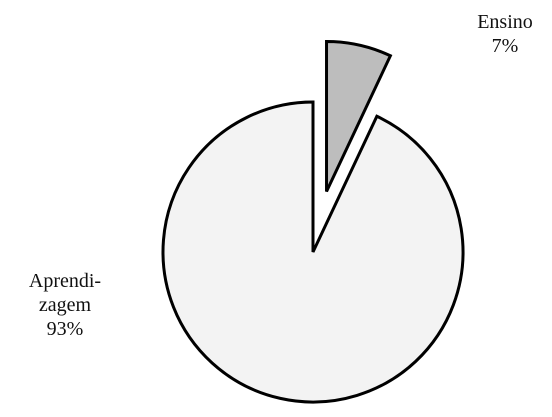  I want to click on value-label: 93%, so click(65, 329).